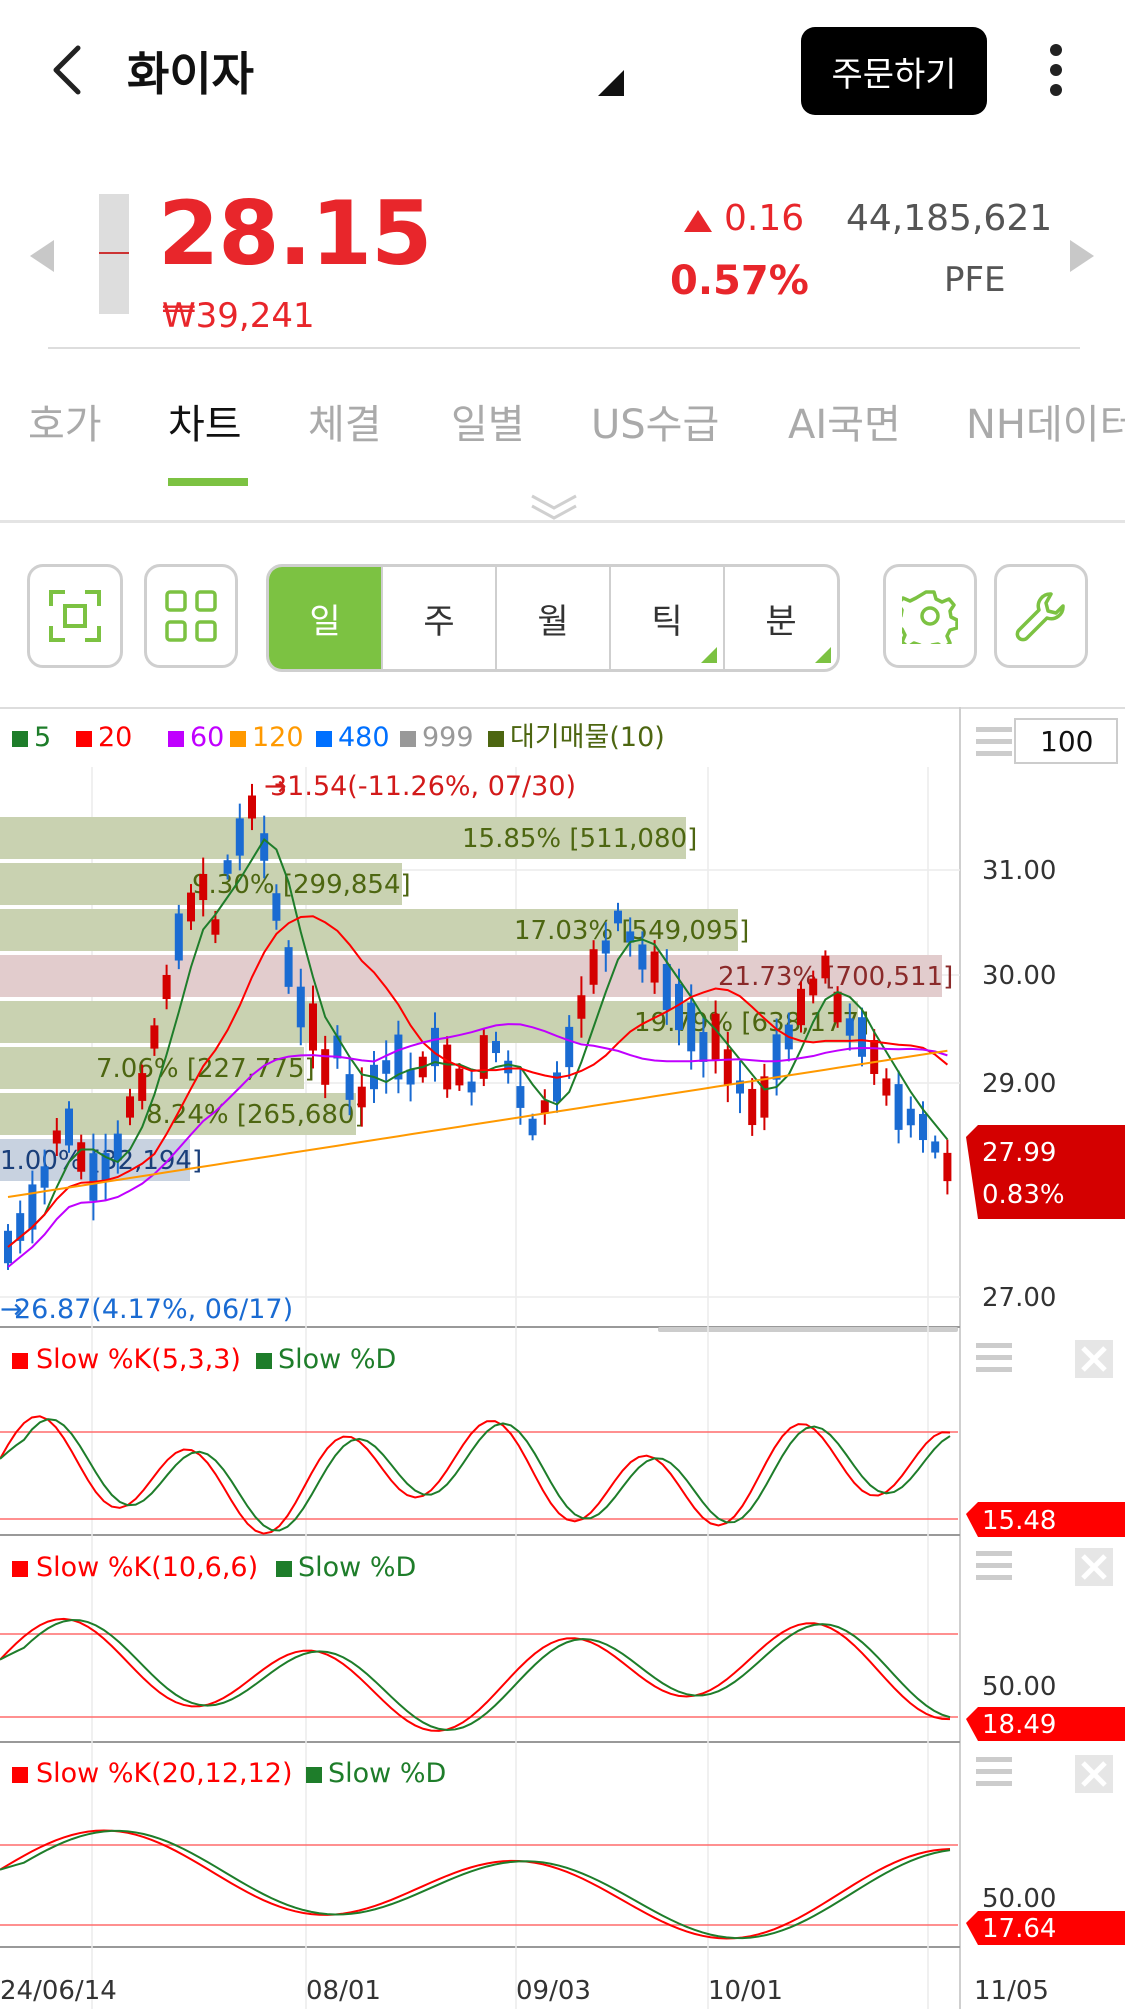 Image resolution: width=1125 pixels, height=2009 pixels. What do you see at coordinates (781, 618) in the screenshot?
I see `period-minute: 분` at bounding box center [781, 618].